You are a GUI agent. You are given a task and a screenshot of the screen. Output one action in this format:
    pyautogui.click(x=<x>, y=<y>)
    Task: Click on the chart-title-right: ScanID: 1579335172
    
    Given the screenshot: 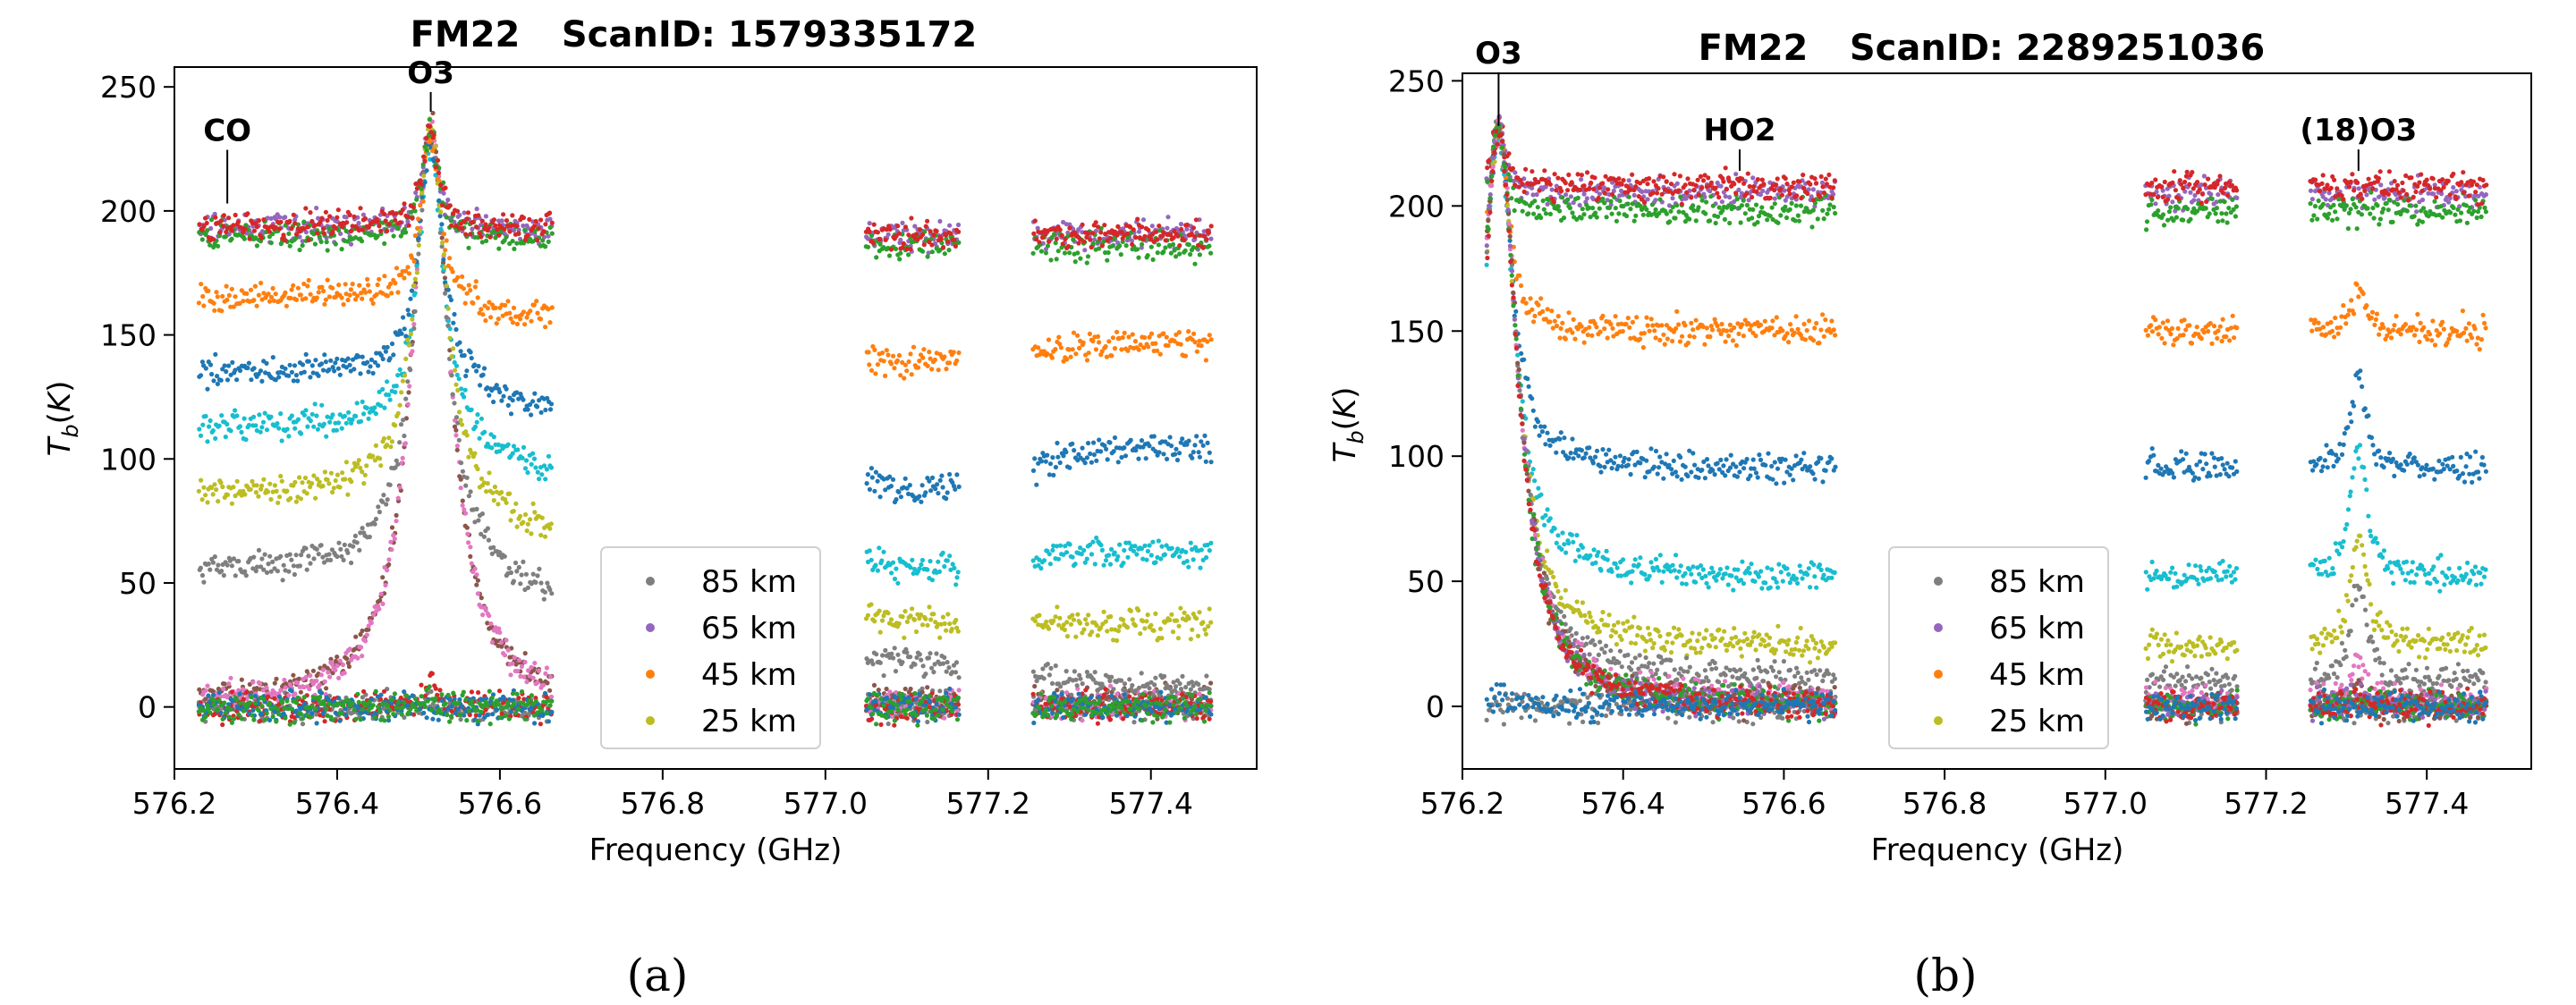 What is the action you would take?
    pyautogui.click(x=769, y=34)
    